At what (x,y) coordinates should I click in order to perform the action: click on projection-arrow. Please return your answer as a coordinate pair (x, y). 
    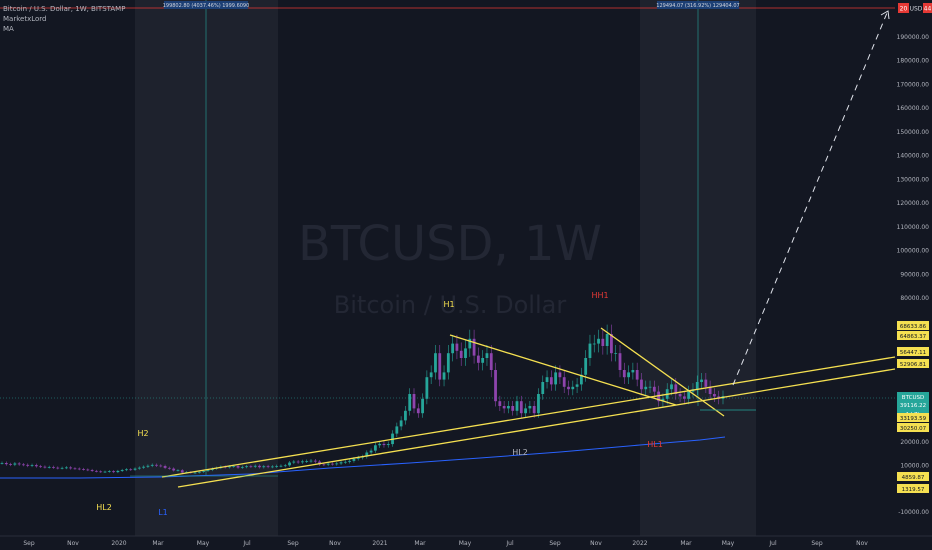
    Looking at the image, I should click on (810, 199).